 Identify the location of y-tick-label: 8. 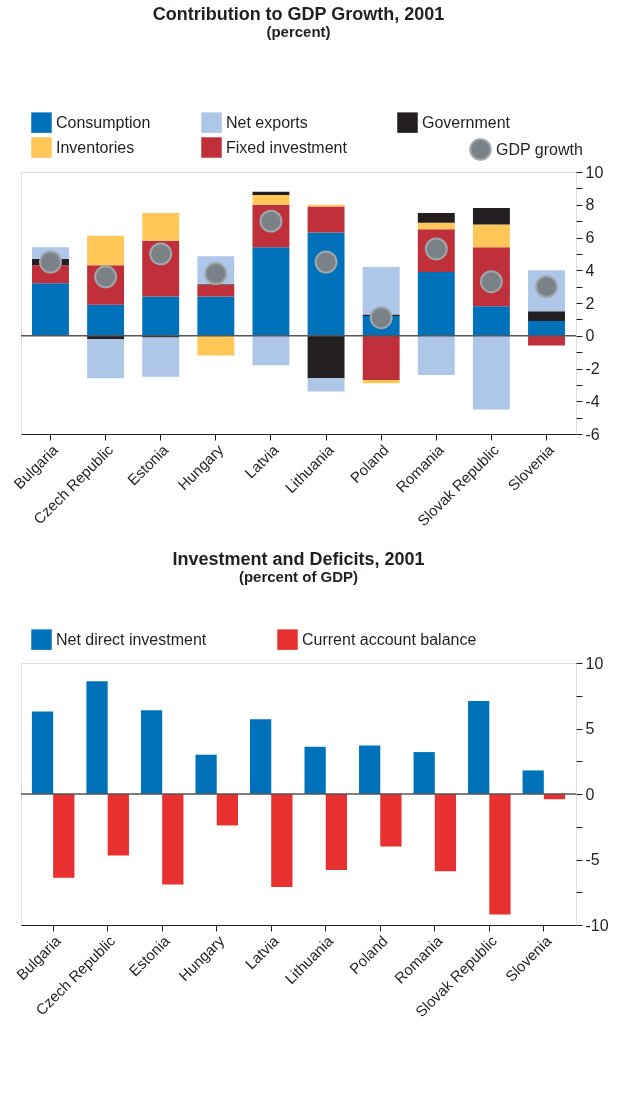
(590, 205).